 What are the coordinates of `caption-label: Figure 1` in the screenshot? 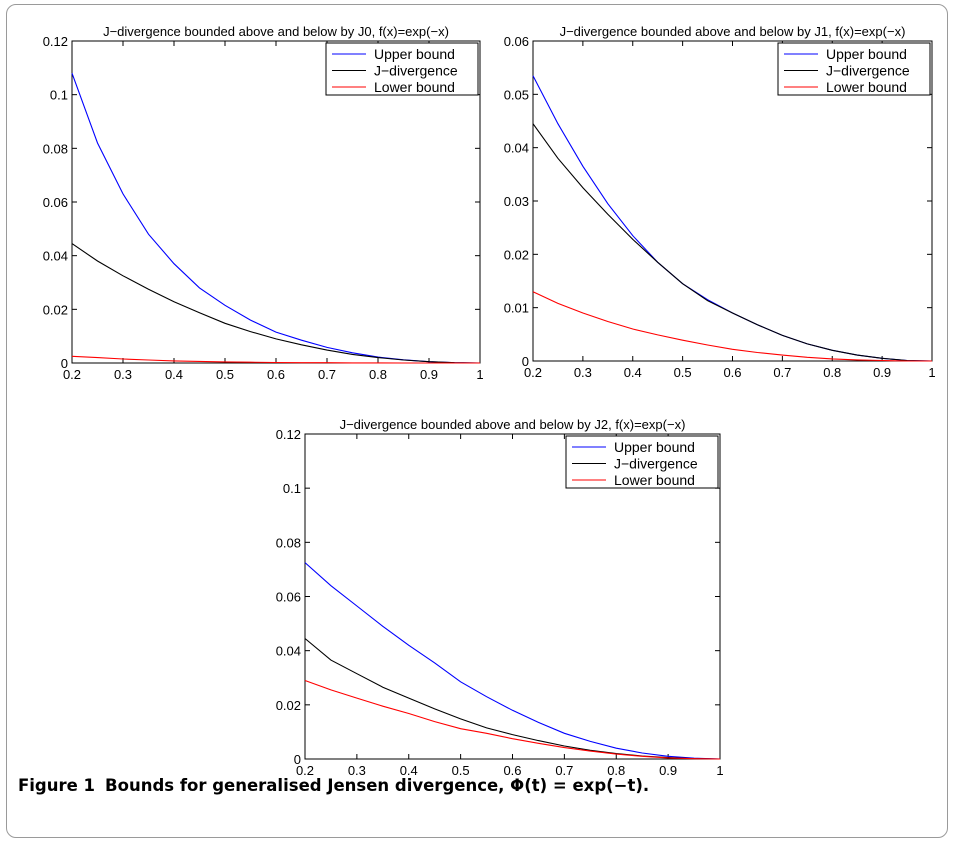 It's located at (57, 785).